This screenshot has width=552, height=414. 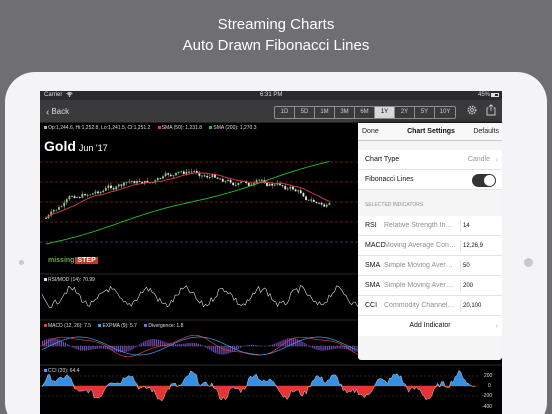 I want to click on indicator-row-cci: CCI Commodity Channel Index 20,100, so click(x=430, y=306).